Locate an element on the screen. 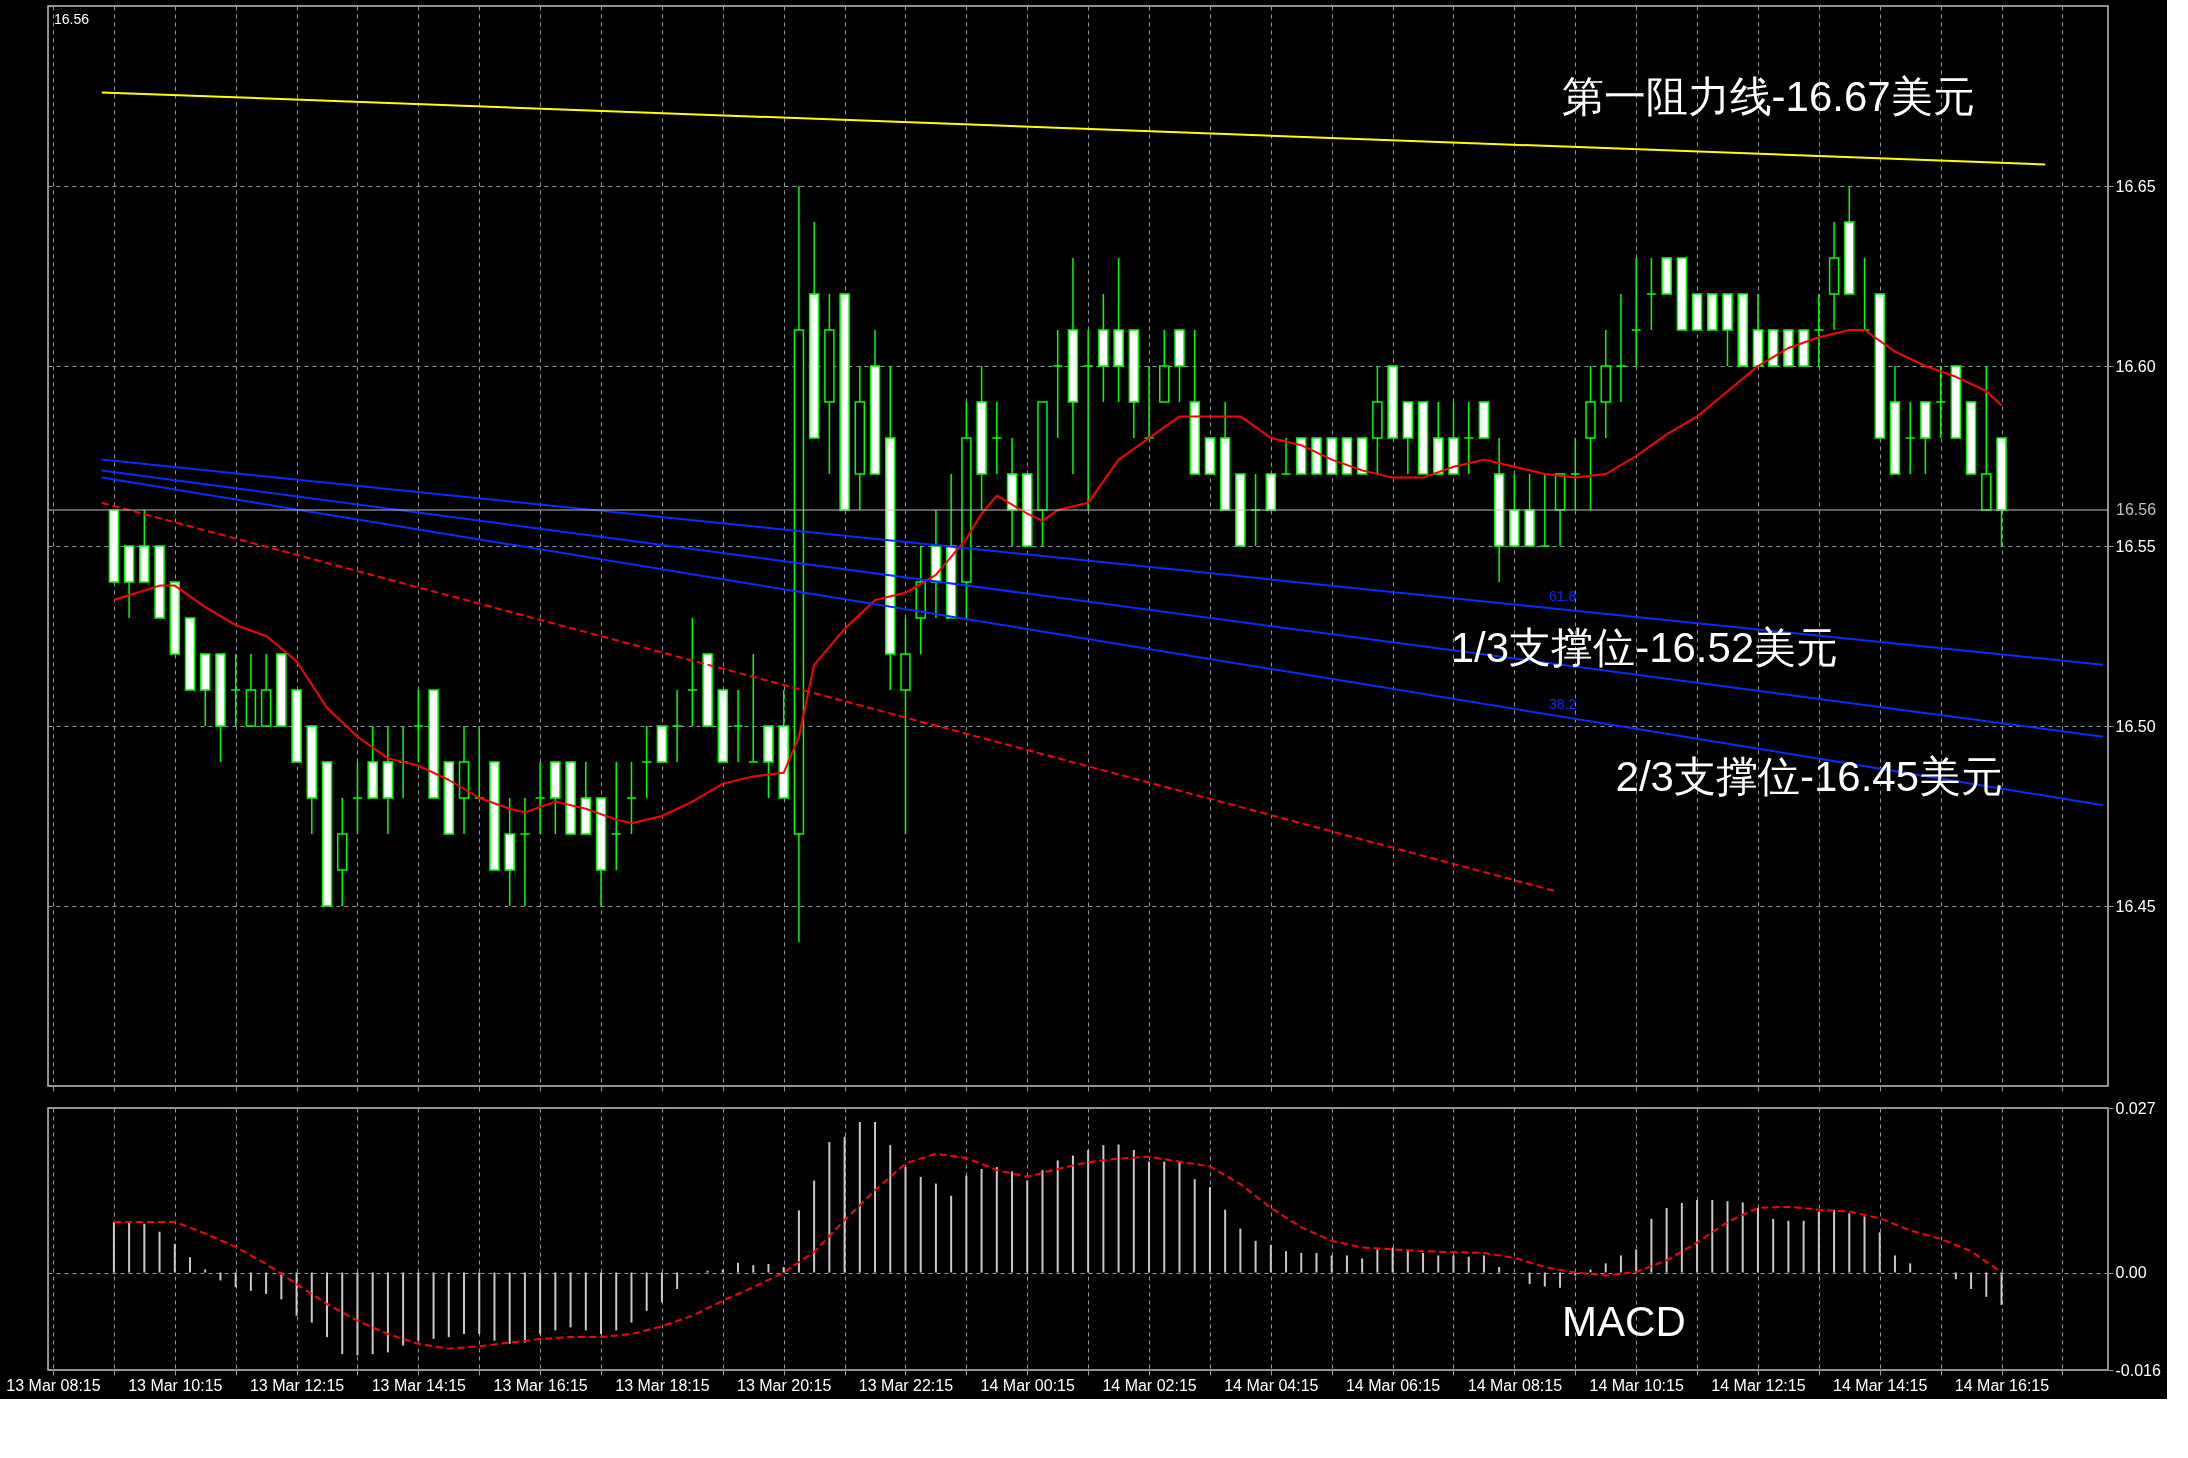 The image size is (2188, 1458). y-tick-label: 16.50 is located at coordinates (2135, 726).